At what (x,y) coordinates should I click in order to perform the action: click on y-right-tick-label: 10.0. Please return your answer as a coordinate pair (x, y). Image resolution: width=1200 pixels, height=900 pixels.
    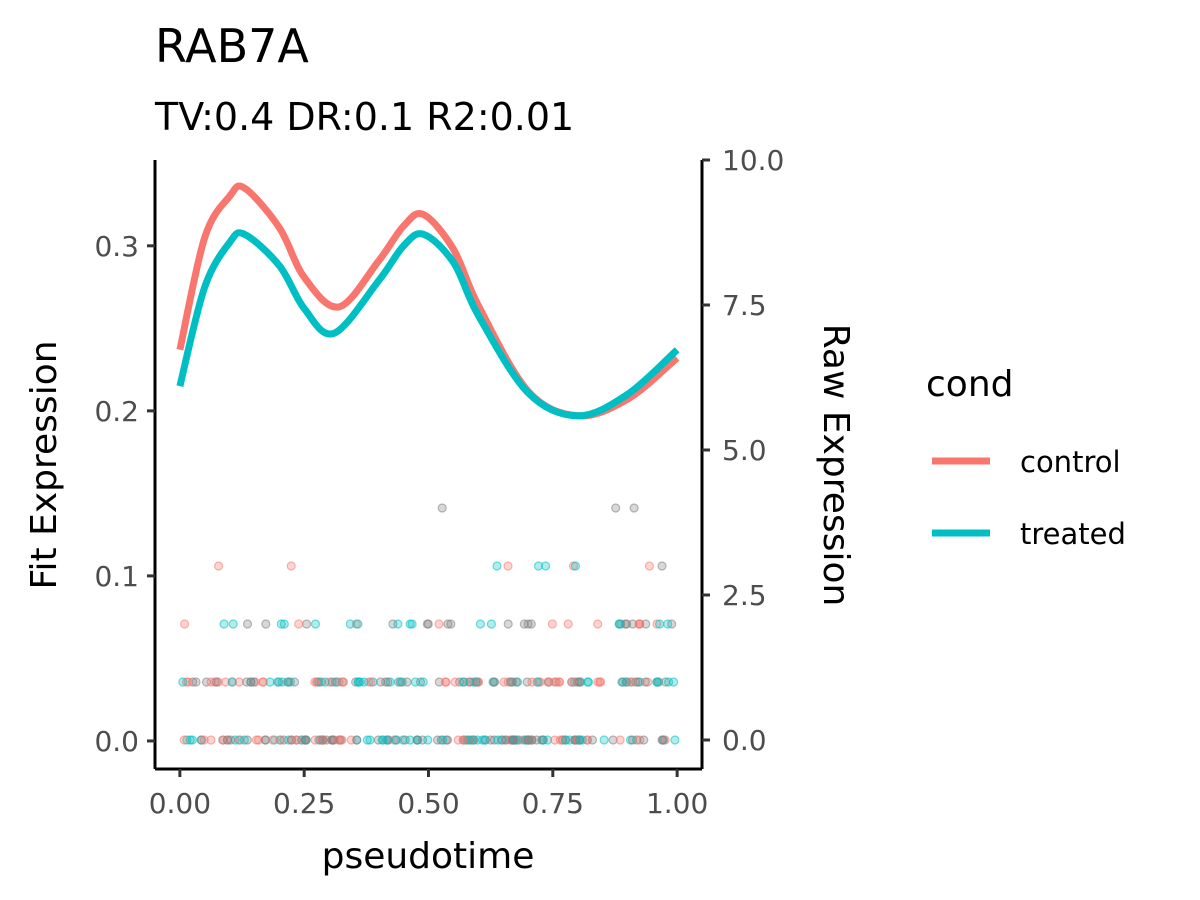
    Looking at the image, I should click on (753, 160).